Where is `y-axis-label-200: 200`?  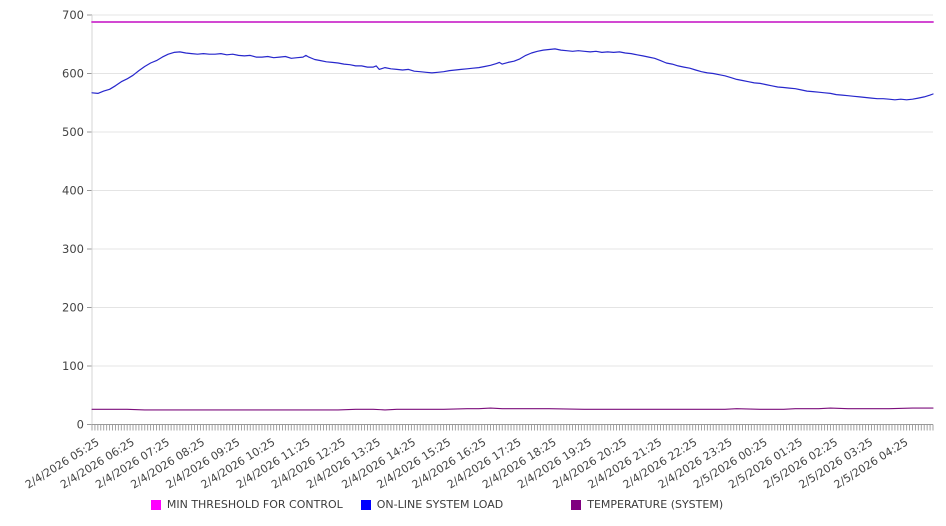 y-axis-label-200: 200 is located at coordinates (73, 308).